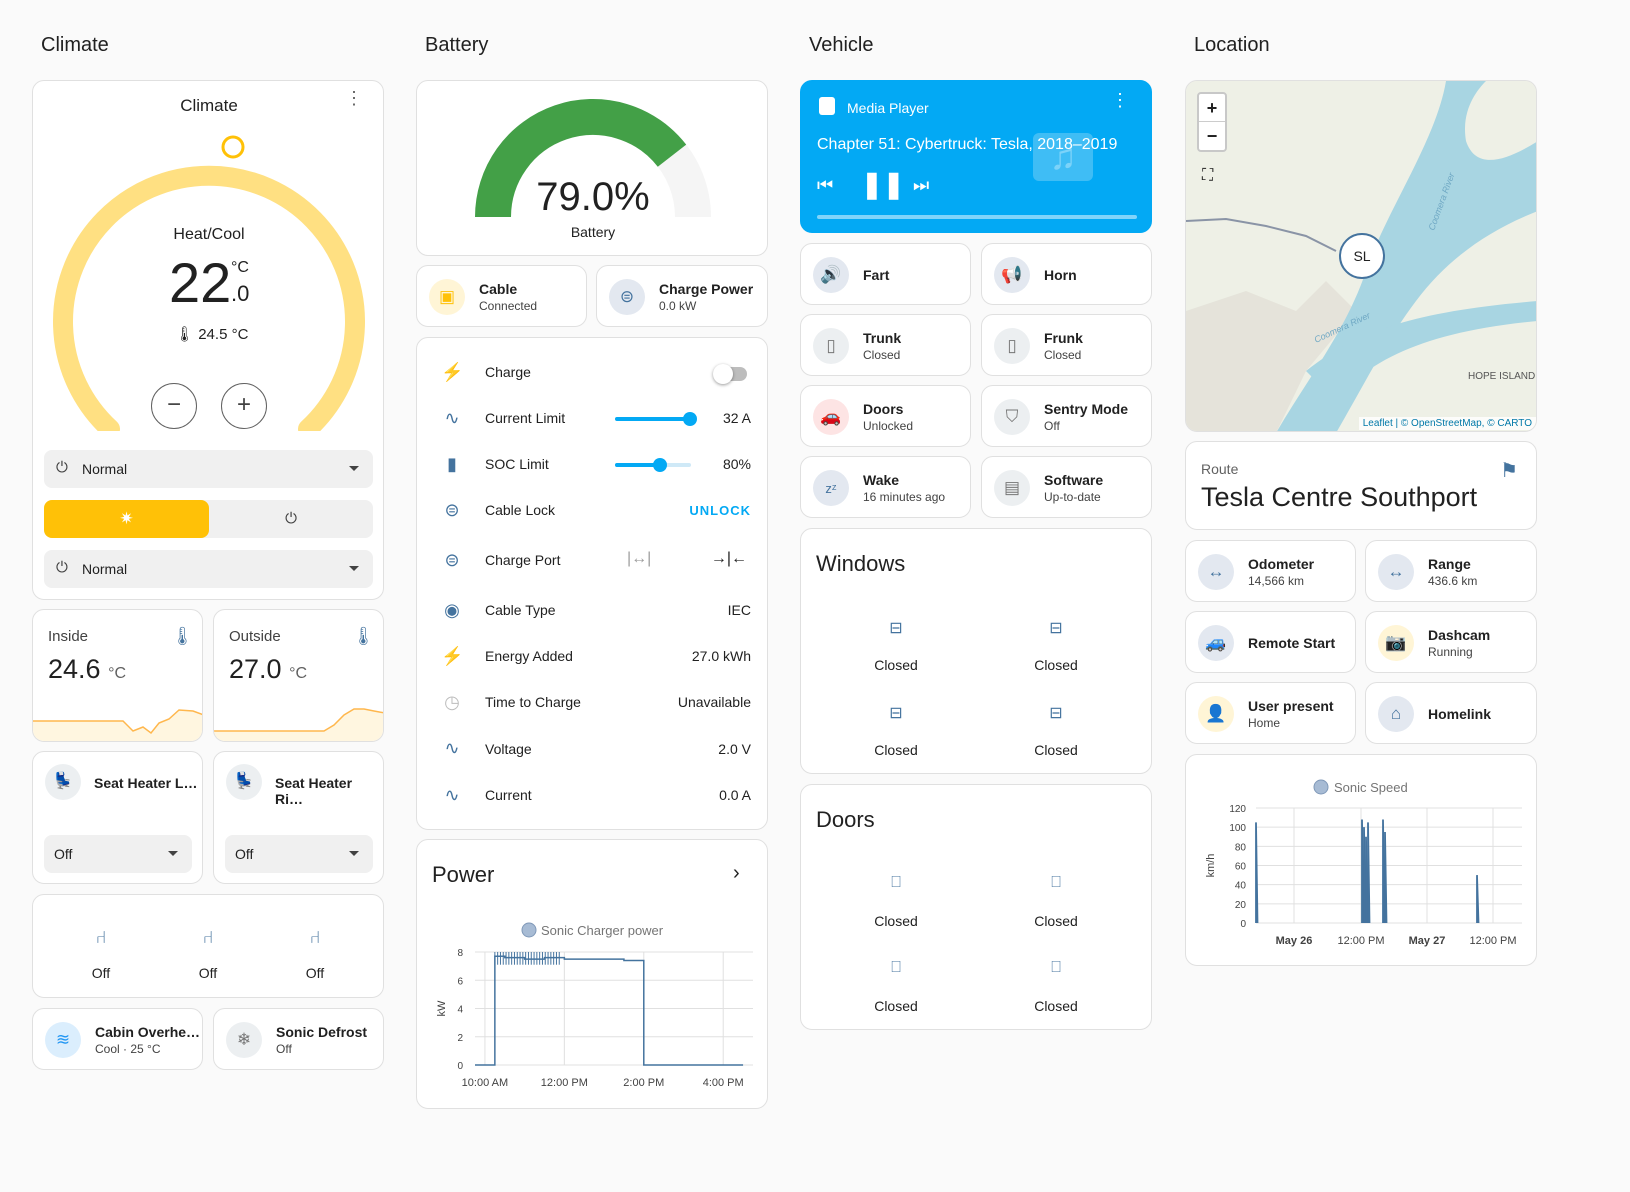  What do you see at coordinates (240, 267) in the screenshot?
I see `target-temp-unit: °C` at bounding box center [240, 267].